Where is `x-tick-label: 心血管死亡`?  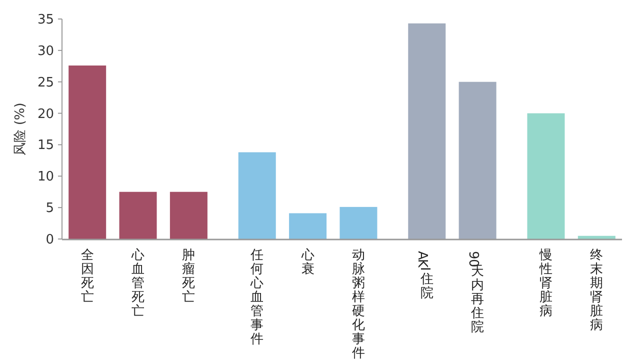 x-tick-label: 心血管死亡 is located at coordinates (137, 283).